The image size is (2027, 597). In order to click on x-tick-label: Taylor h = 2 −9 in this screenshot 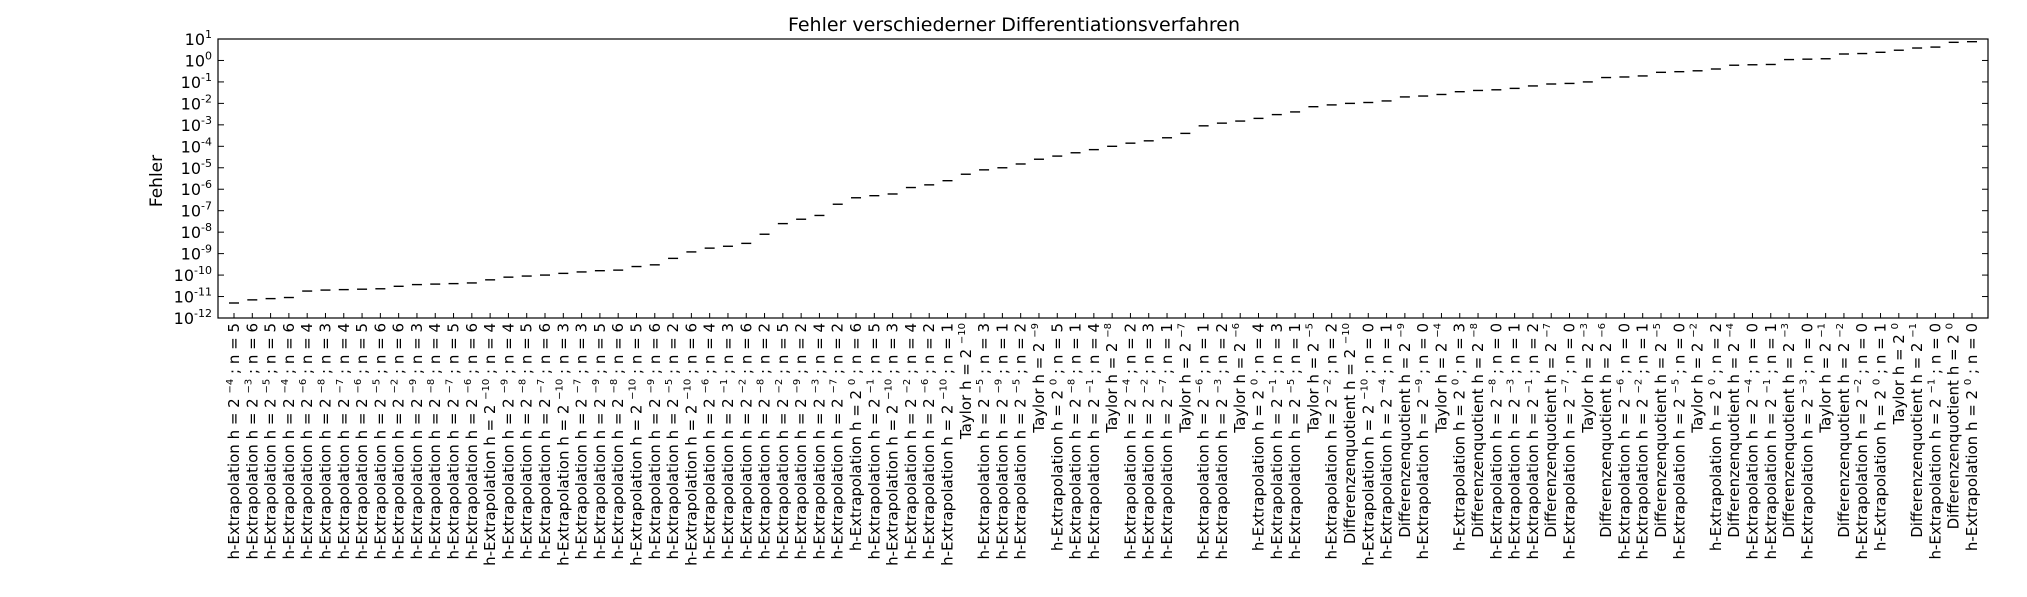, I will do `click(1039, 378)`.